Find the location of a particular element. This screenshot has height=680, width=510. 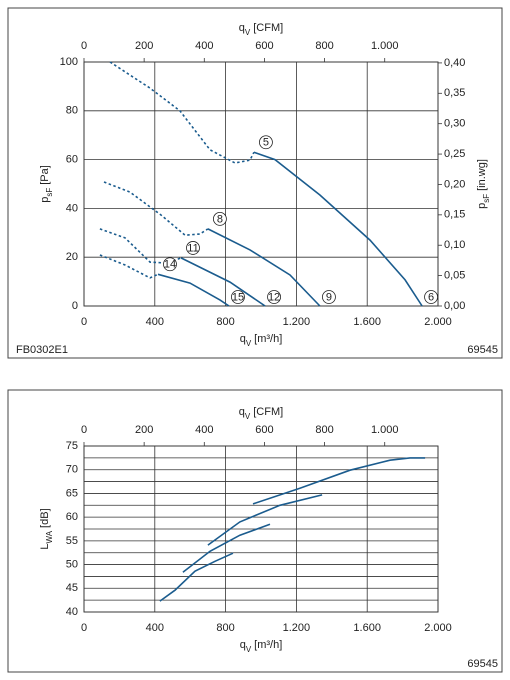

y-axis-label-main: p is located at coordinates (45, 200).